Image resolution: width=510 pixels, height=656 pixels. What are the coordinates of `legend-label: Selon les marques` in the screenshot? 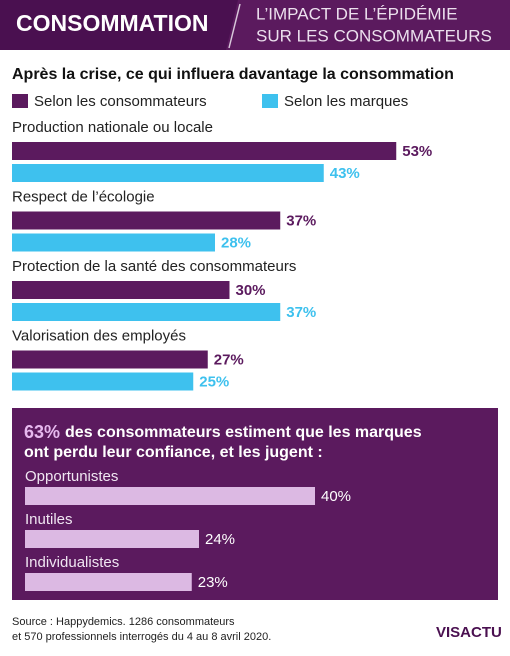 It's located at (346, 101).